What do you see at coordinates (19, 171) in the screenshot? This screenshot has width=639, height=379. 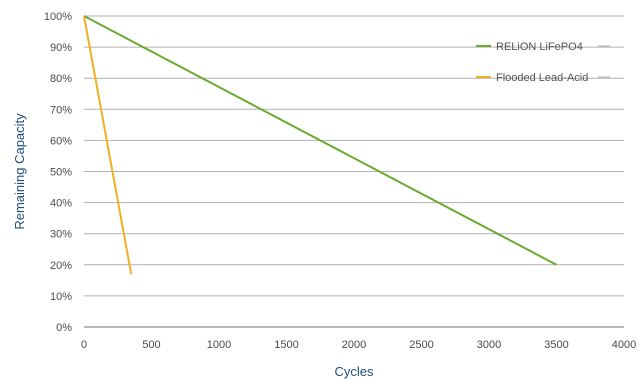 I see `y-axis-title: Remaining Capacity` at bounding box center [19, 171].